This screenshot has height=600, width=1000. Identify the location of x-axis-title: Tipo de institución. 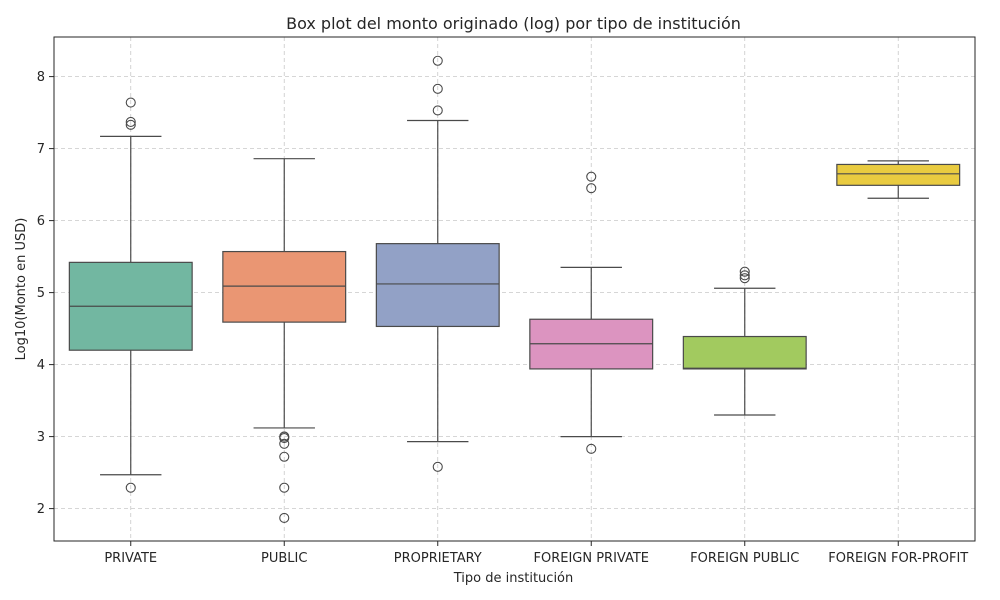
(513, 578).